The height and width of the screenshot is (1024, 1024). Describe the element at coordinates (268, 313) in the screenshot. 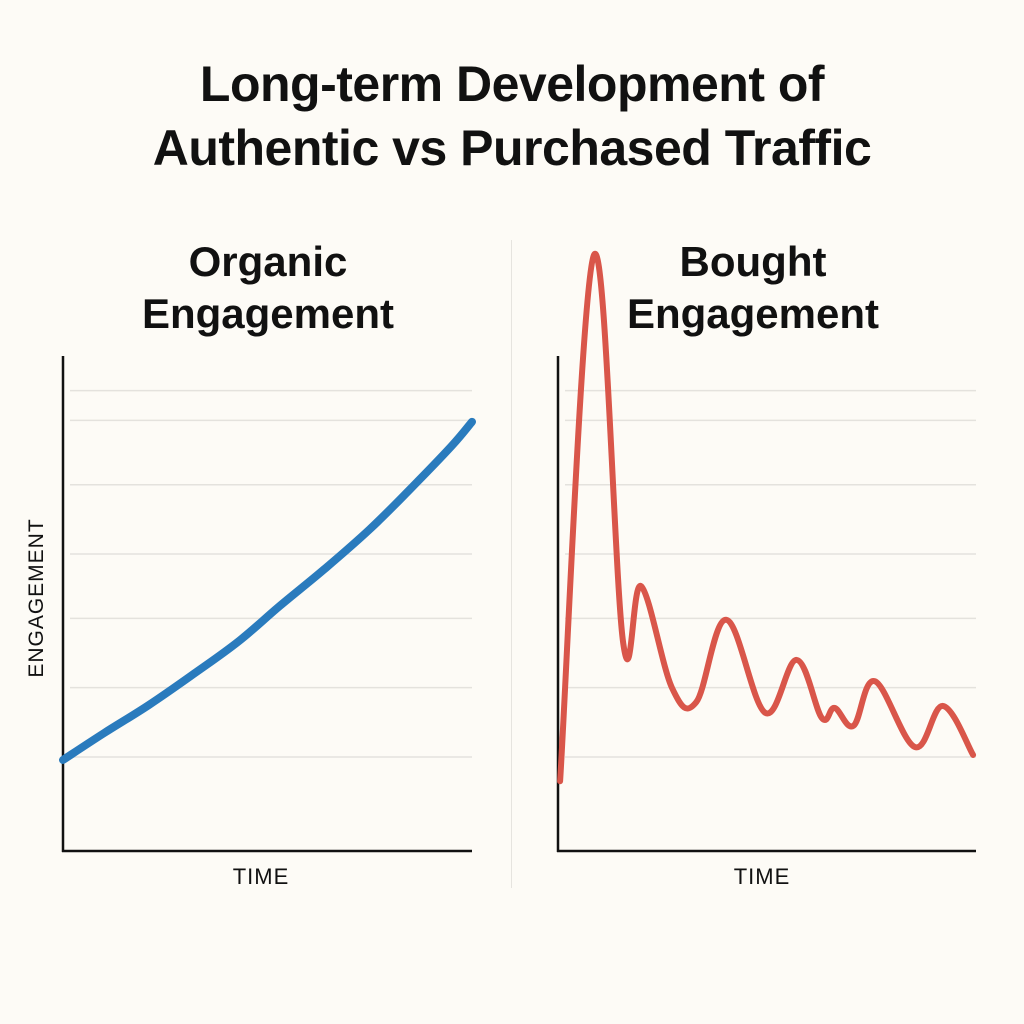

I see `organic-subtitle-line-2: Engagement` at that location.